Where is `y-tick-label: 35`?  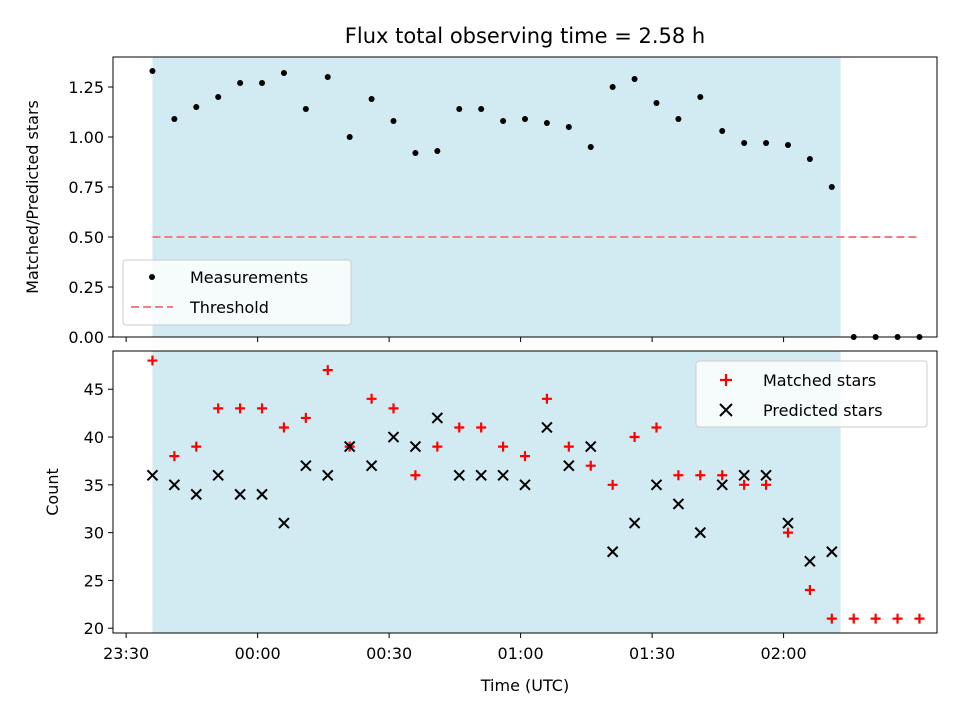
y-tick-label: 35 is located at coordinates (94, 485).